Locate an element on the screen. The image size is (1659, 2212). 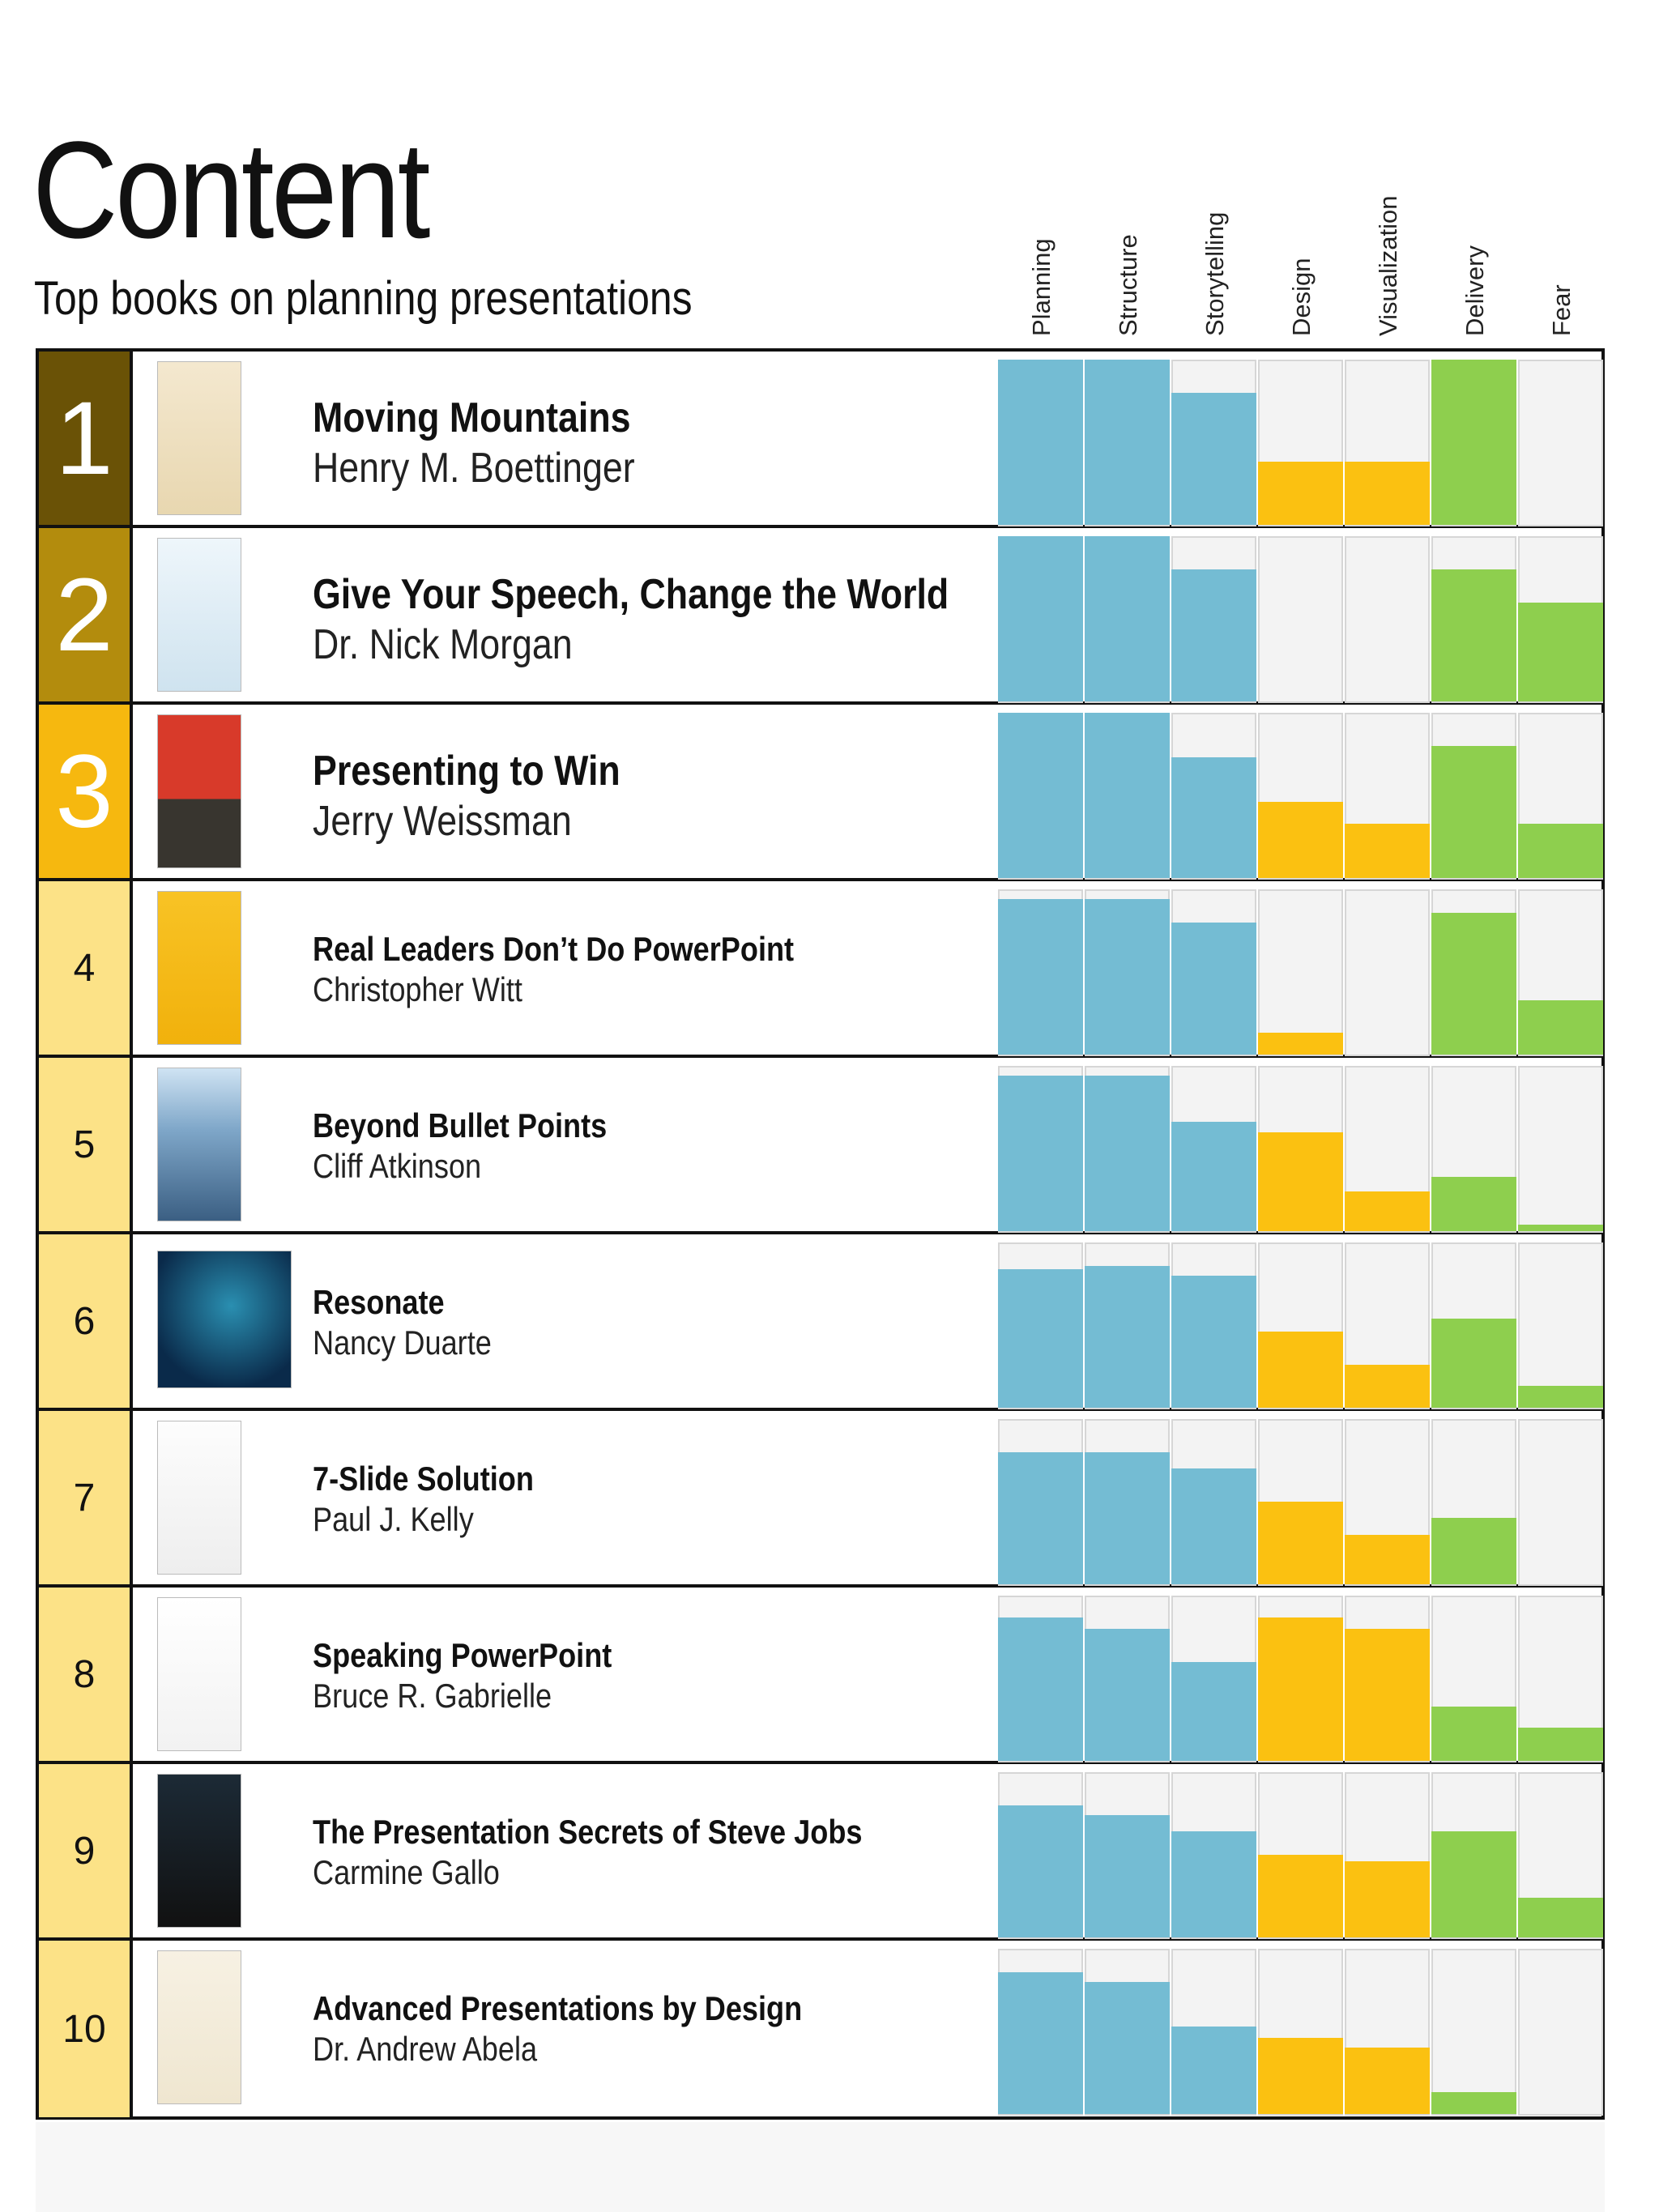
column-header-label: Design is located at coordinates (1301, 298).